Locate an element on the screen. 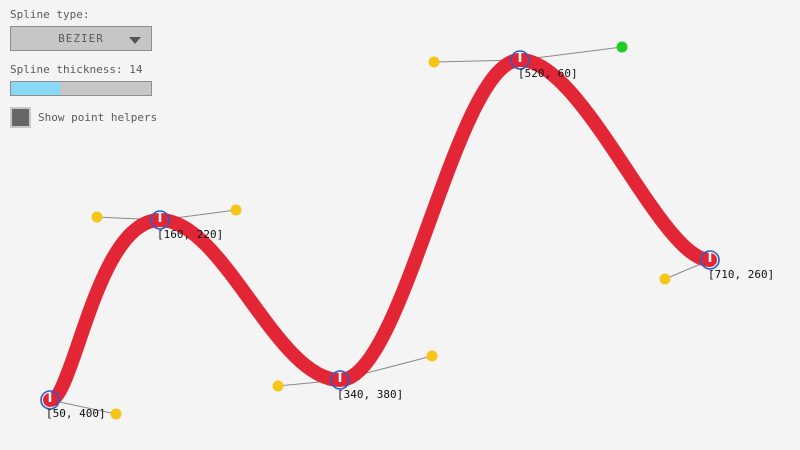  show-point-helpers-label: Show point helpers is located at coordinates (98, 117).